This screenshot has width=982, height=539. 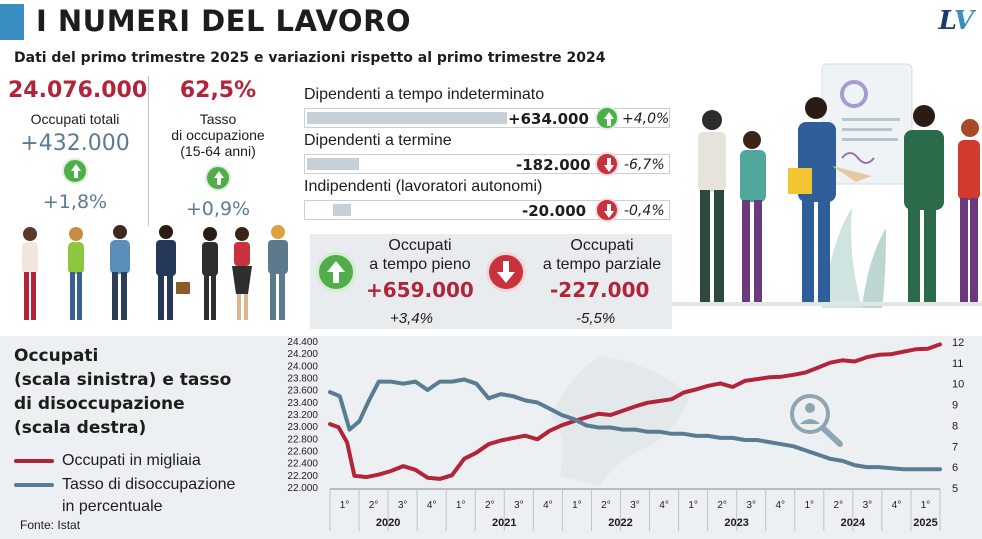 What do you see at coordinates (424, 94) in the screenshot?
I see `category-label: Dipendenti a tempo indeterminato` at bounding box center [424, 94].